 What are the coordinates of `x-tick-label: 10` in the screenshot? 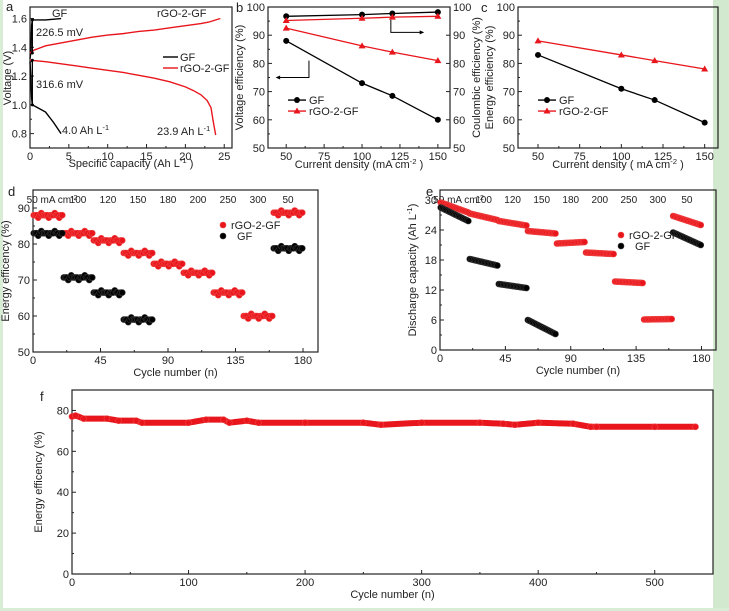 It's located at (108, 157).